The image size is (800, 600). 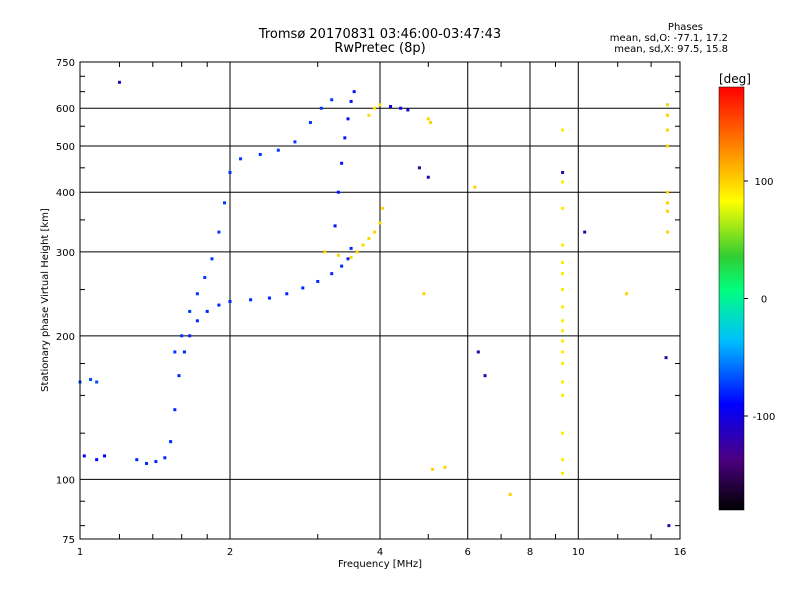 What do you see at coordinates (735, 79) in the screenshot?
I see `colorbar-unit: [deg]` at bounding box center [735, 79].